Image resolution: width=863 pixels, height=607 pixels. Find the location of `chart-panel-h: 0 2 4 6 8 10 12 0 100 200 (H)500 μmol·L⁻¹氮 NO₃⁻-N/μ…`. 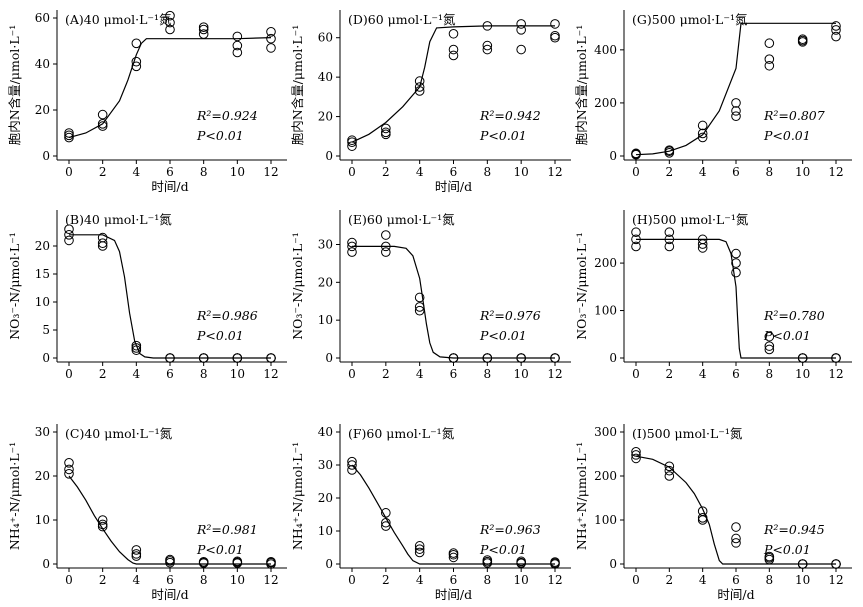

chart-panel-h: 0 2 4 6 8 10 12 0 100 200 (H)500 μmol·L⁻¹氮 NO₃⁻-N/μ… is located at coordinates (713, 295).